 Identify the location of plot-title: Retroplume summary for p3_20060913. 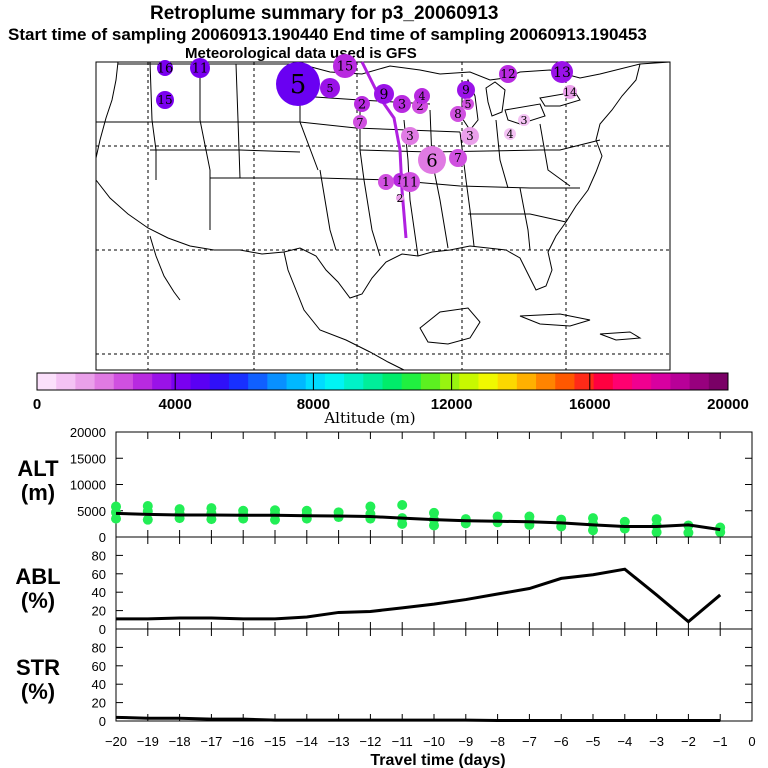
(324, 13).